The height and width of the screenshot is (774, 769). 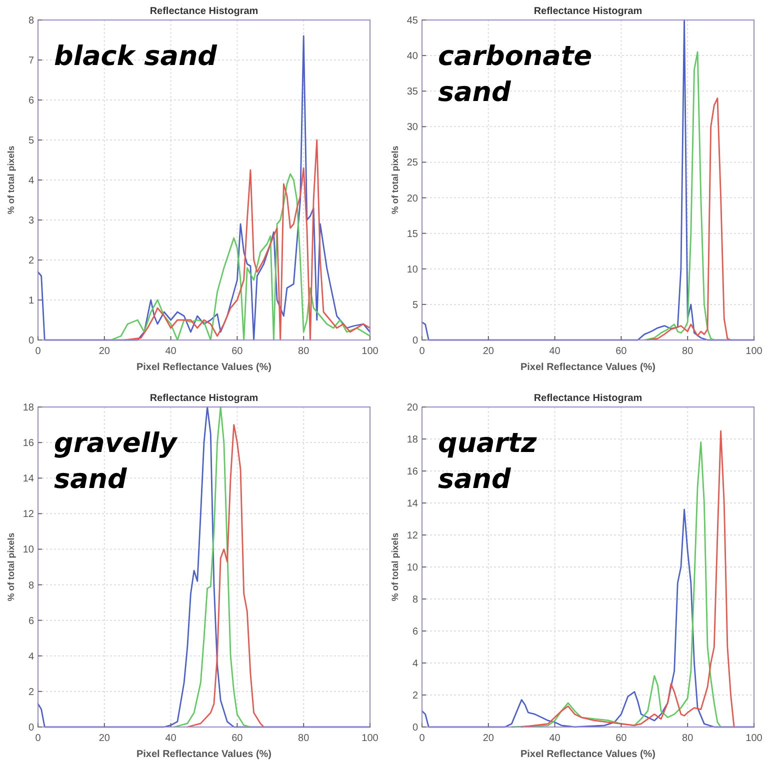 What do you see at coordinates (31, 61) in the screenshot?
I see `y-tick-label: 7` at bounding box center [31, 61].